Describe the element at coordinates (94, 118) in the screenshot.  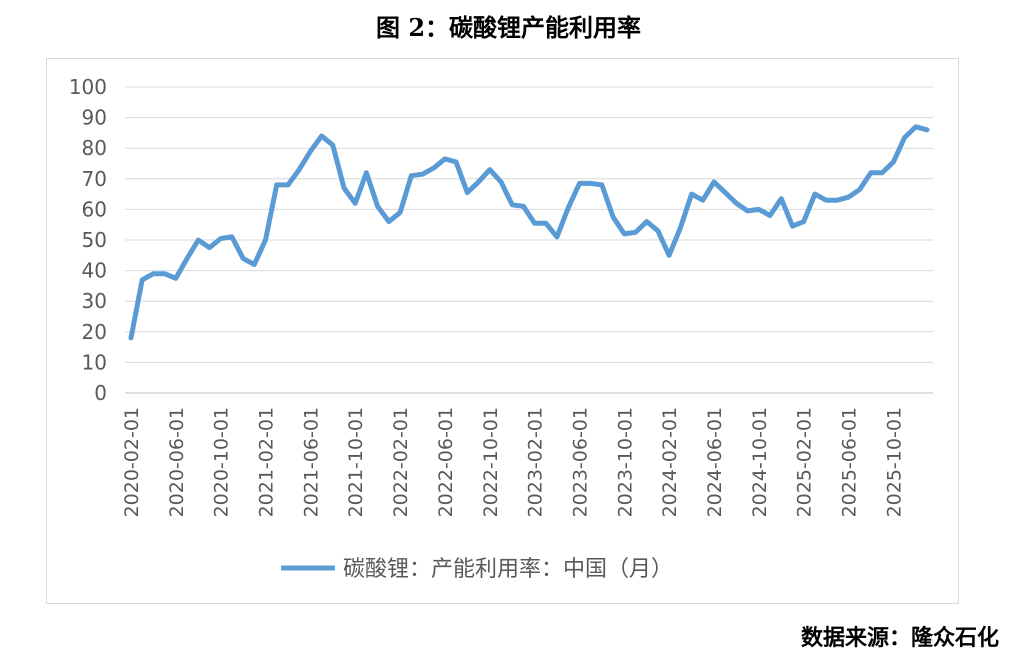
I see `y-tick-label: 90` at that location.